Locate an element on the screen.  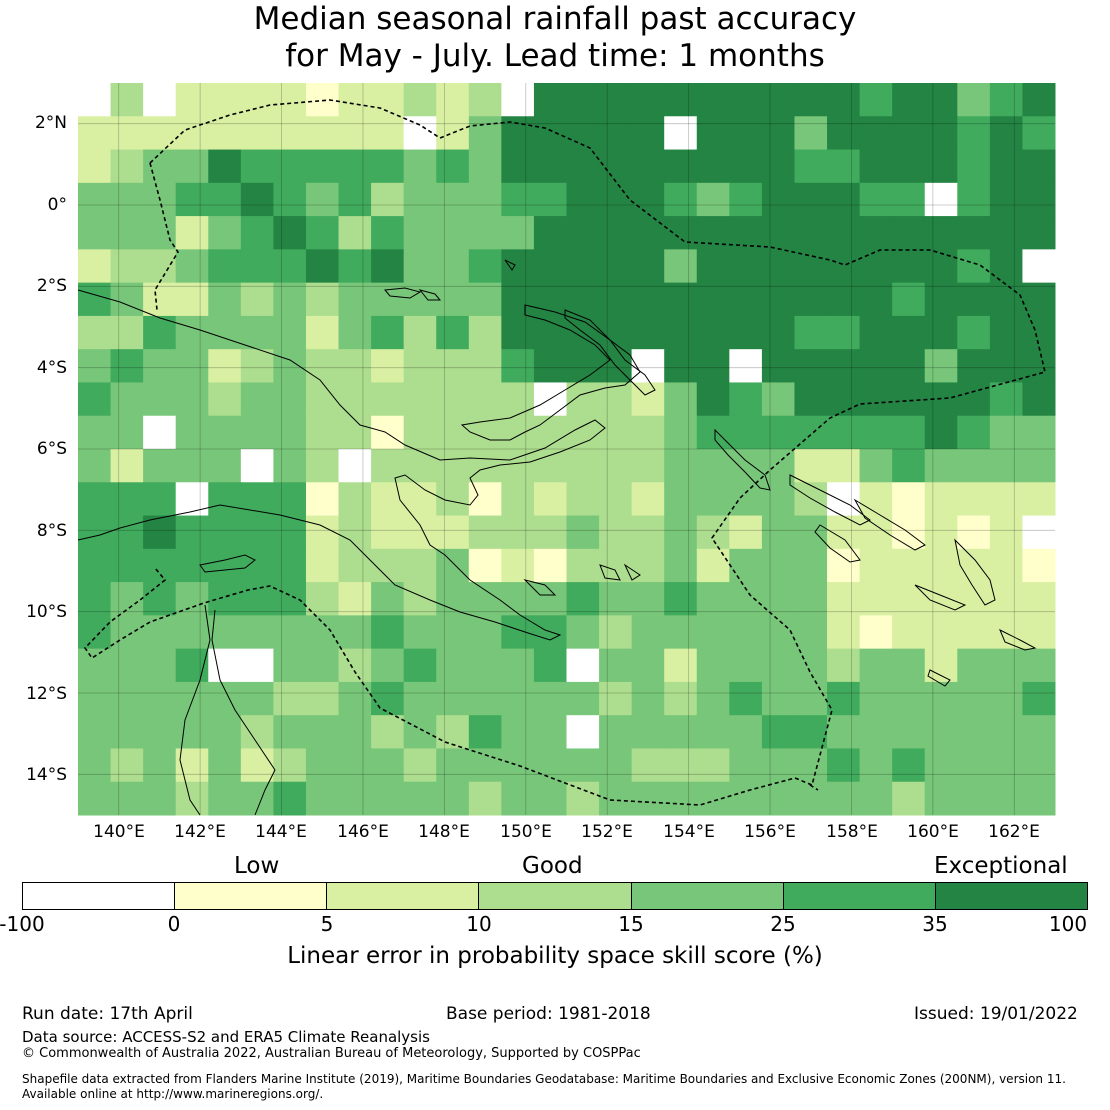
milne-bay-islands-coast is located at coordinates (582, 579).